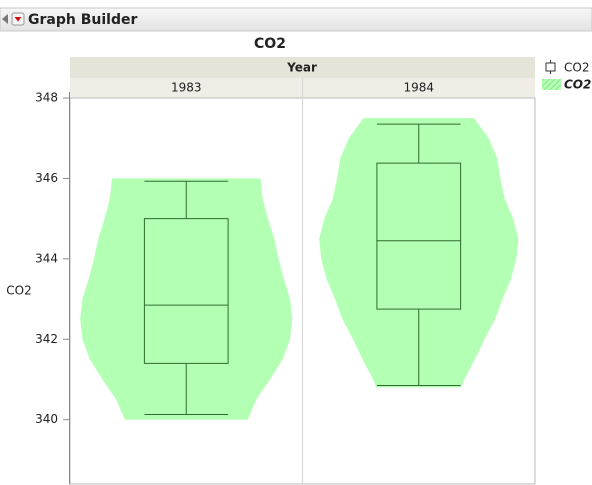  Describe the element at coordinates (46, 419) in the screenshot. I see `y-tick-label: 340` at that location.